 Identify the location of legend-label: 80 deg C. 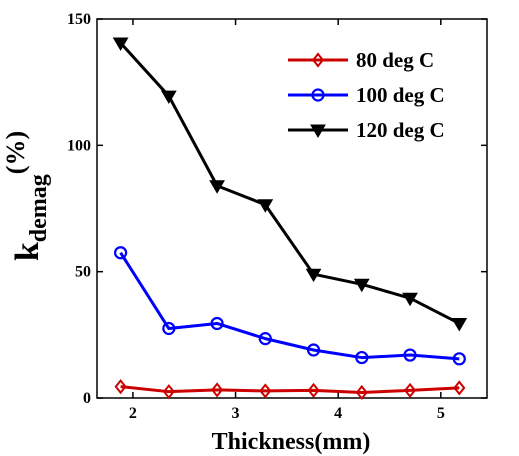
(395, 60).